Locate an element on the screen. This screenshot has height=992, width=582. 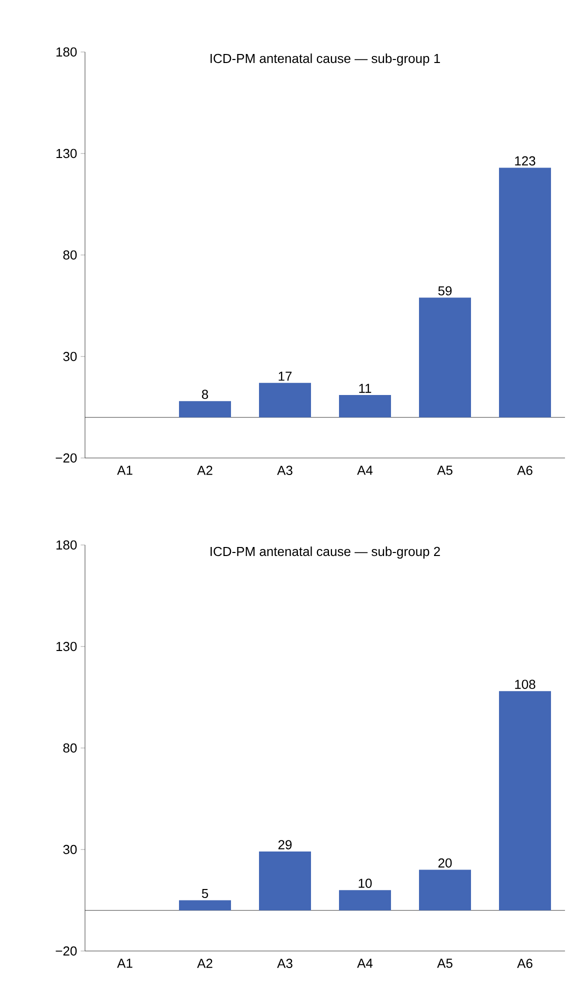
data-label: 5 is located at coordinates (205, 893).